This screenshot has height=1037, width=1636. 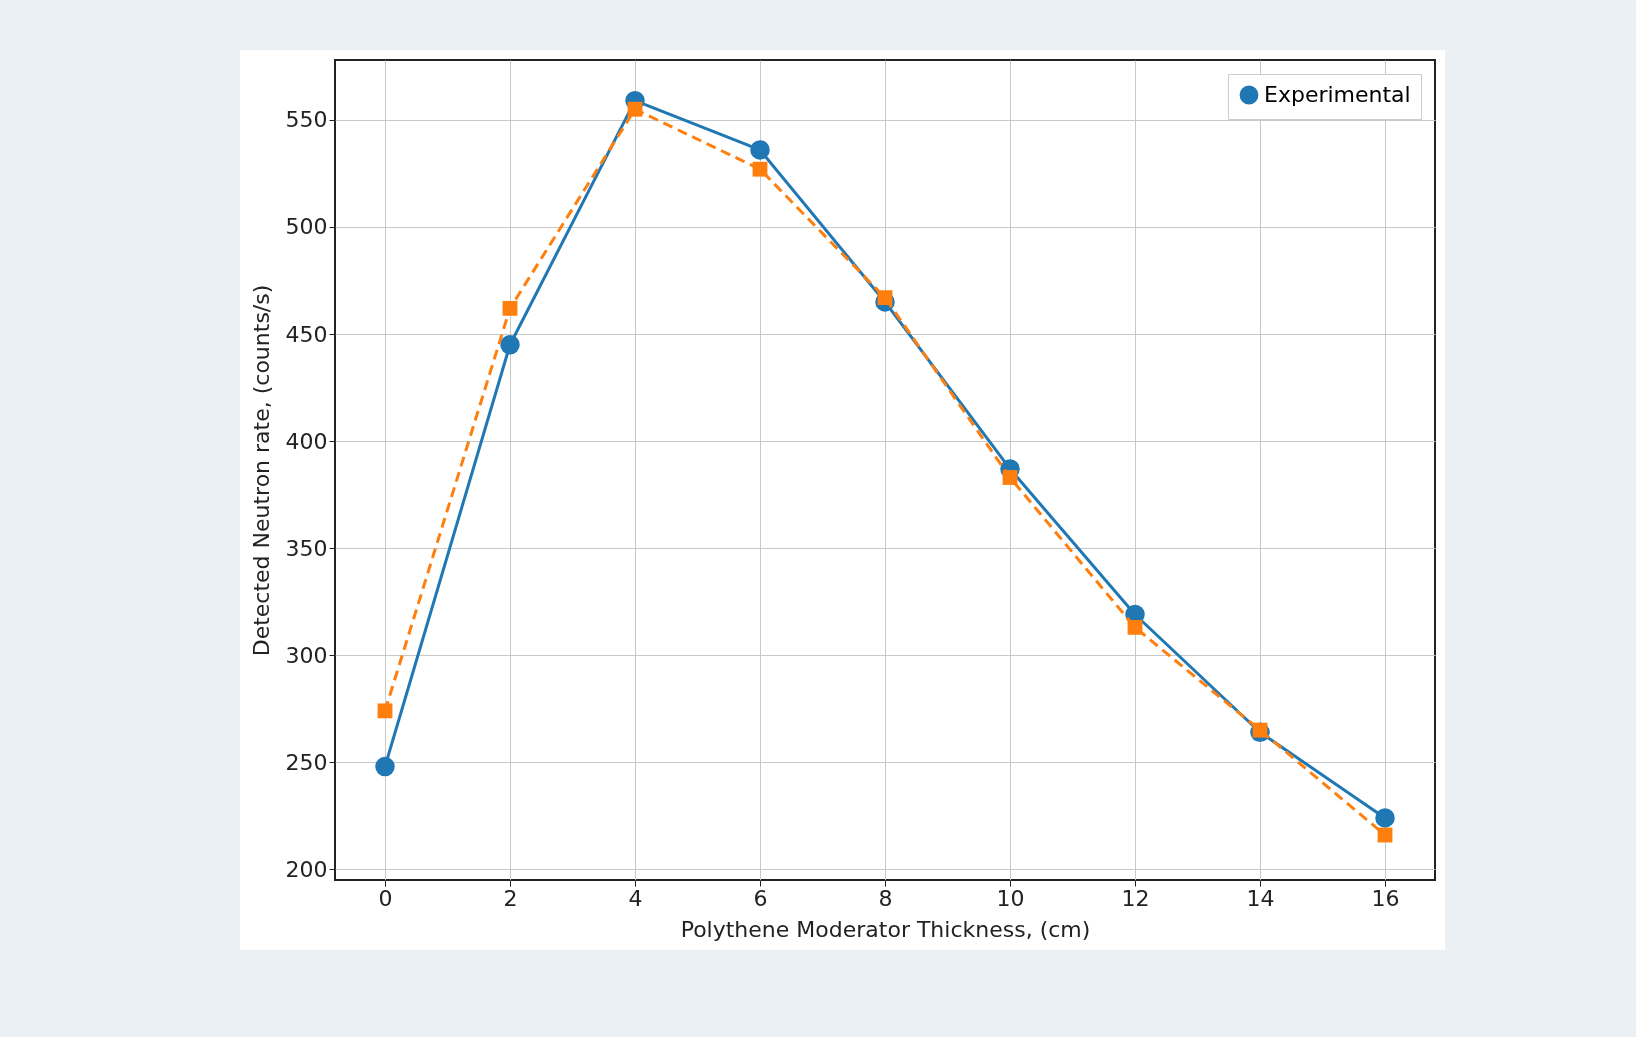 What do you see at coordinates (1385, 898) in the screenshot?
I see `x-tick-label: 16` at bounding box center [1385, 898].